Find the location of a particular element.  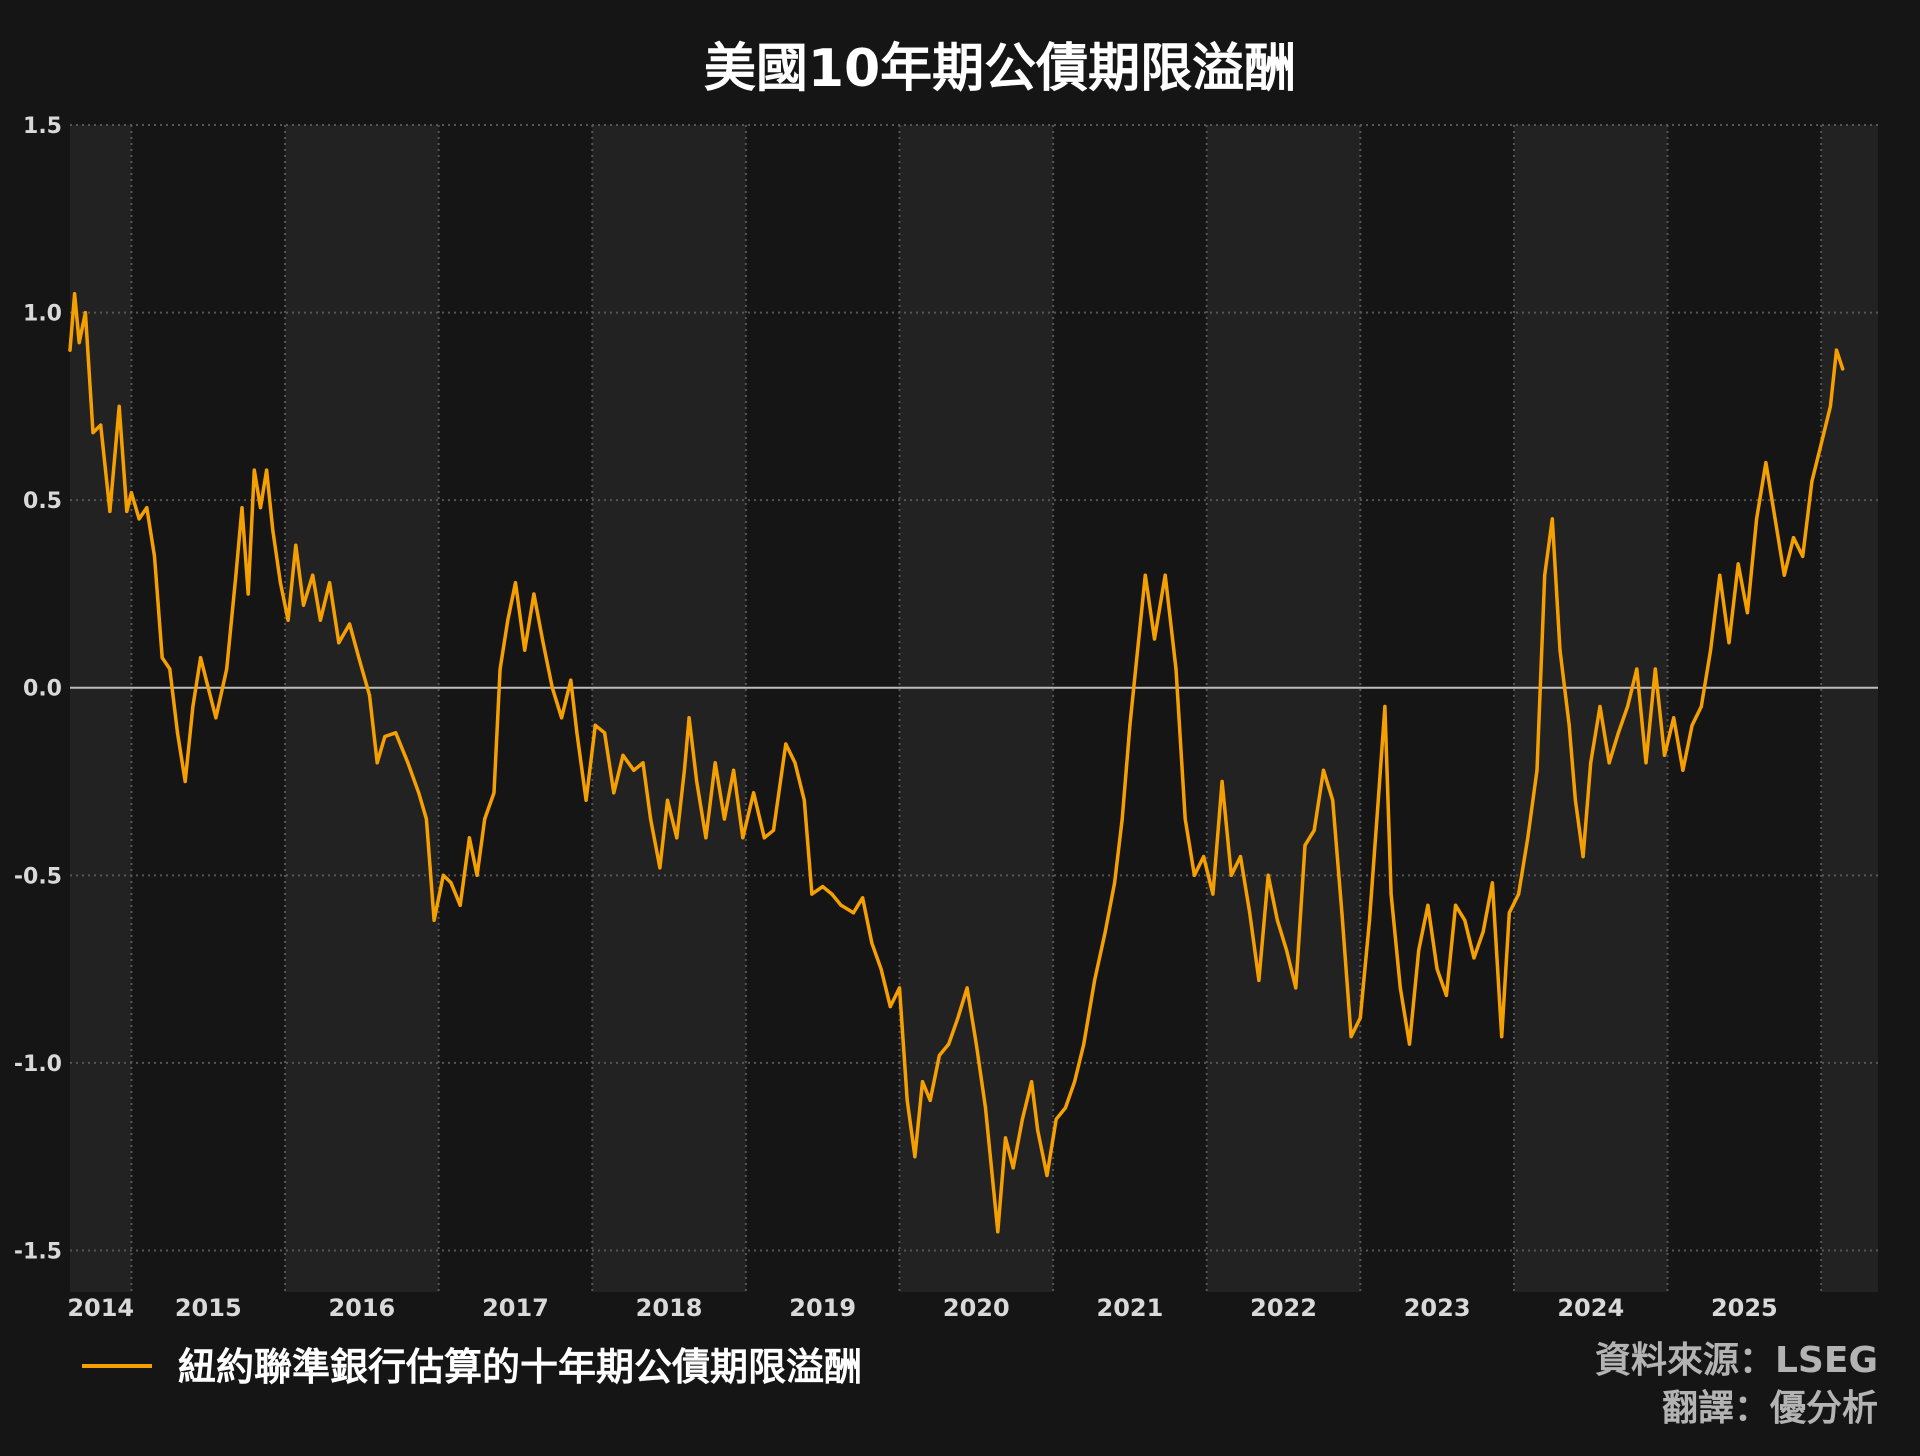

x-tick-label: 2022 is located at coordinates (1283, 1308).